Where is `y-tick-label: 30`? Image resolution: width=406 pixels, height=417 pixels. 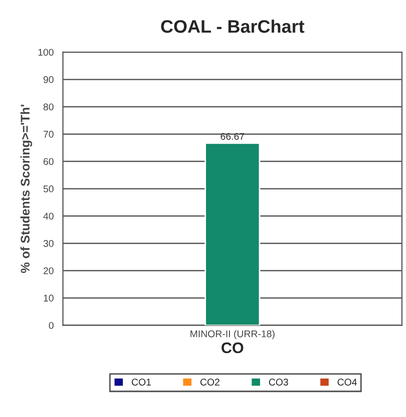
y-tick-label: 30 is located at coordinates (48, 243).